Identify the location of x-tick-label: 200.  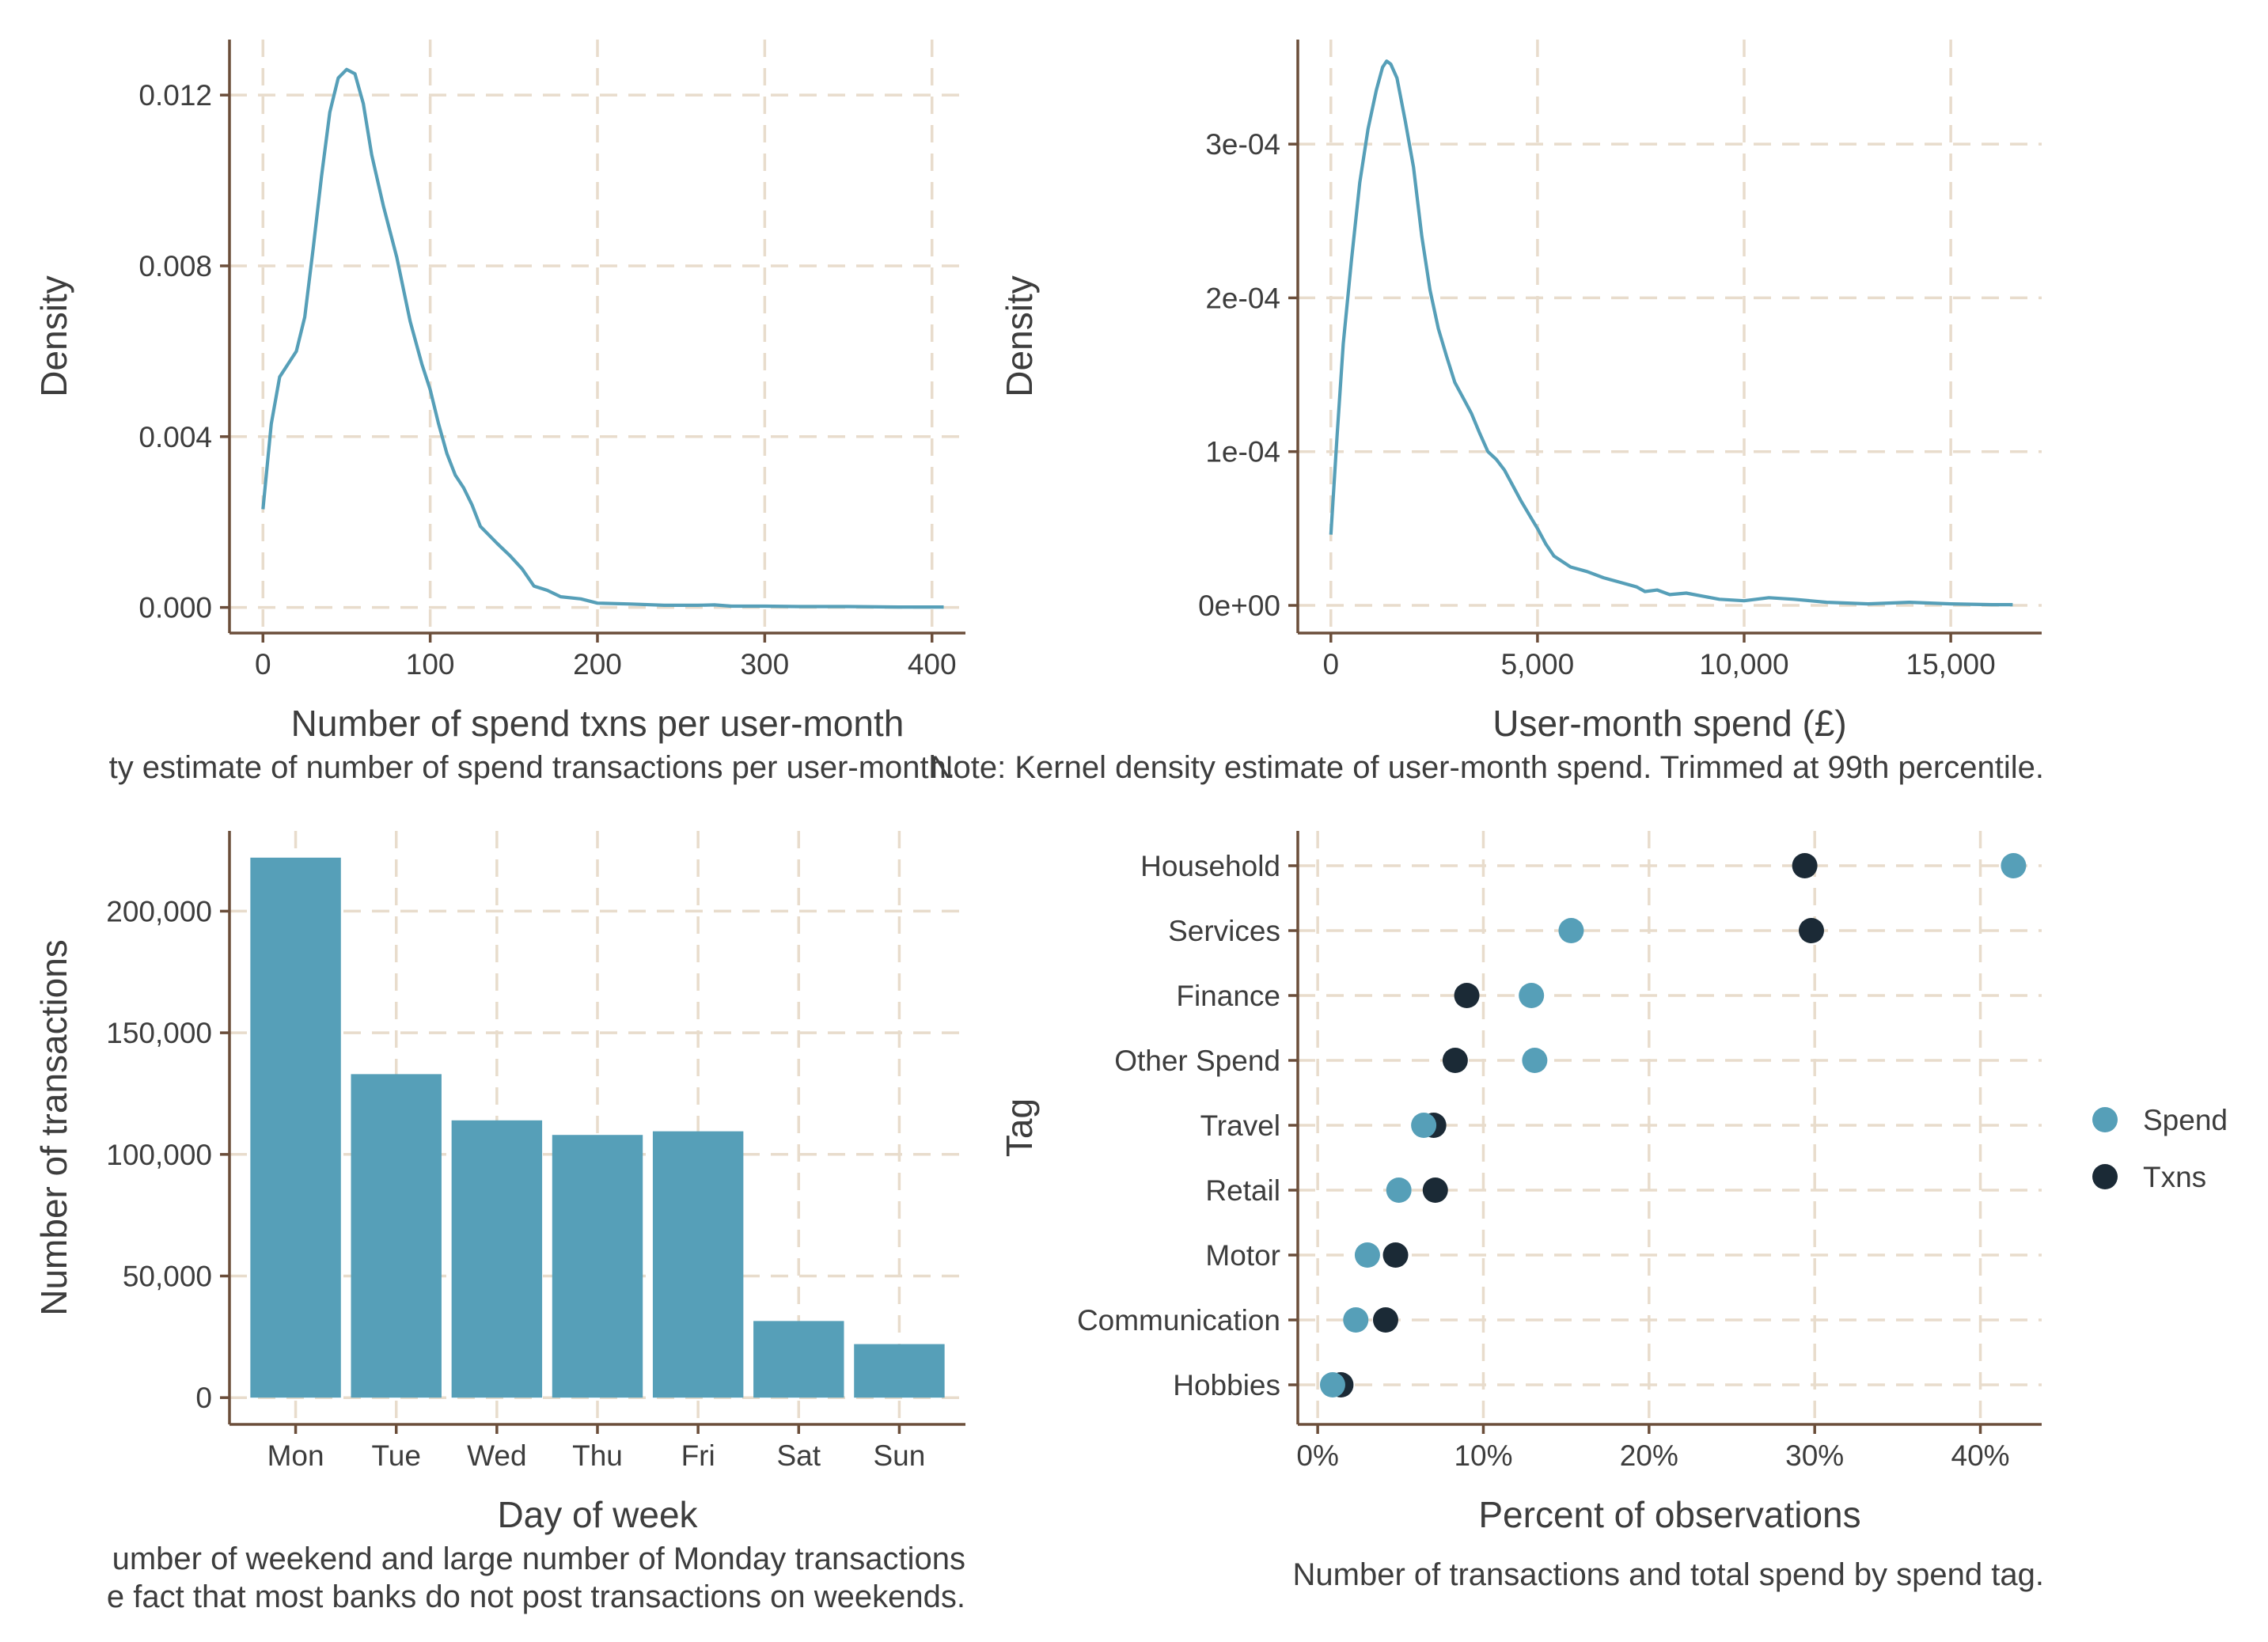
(597, 664).